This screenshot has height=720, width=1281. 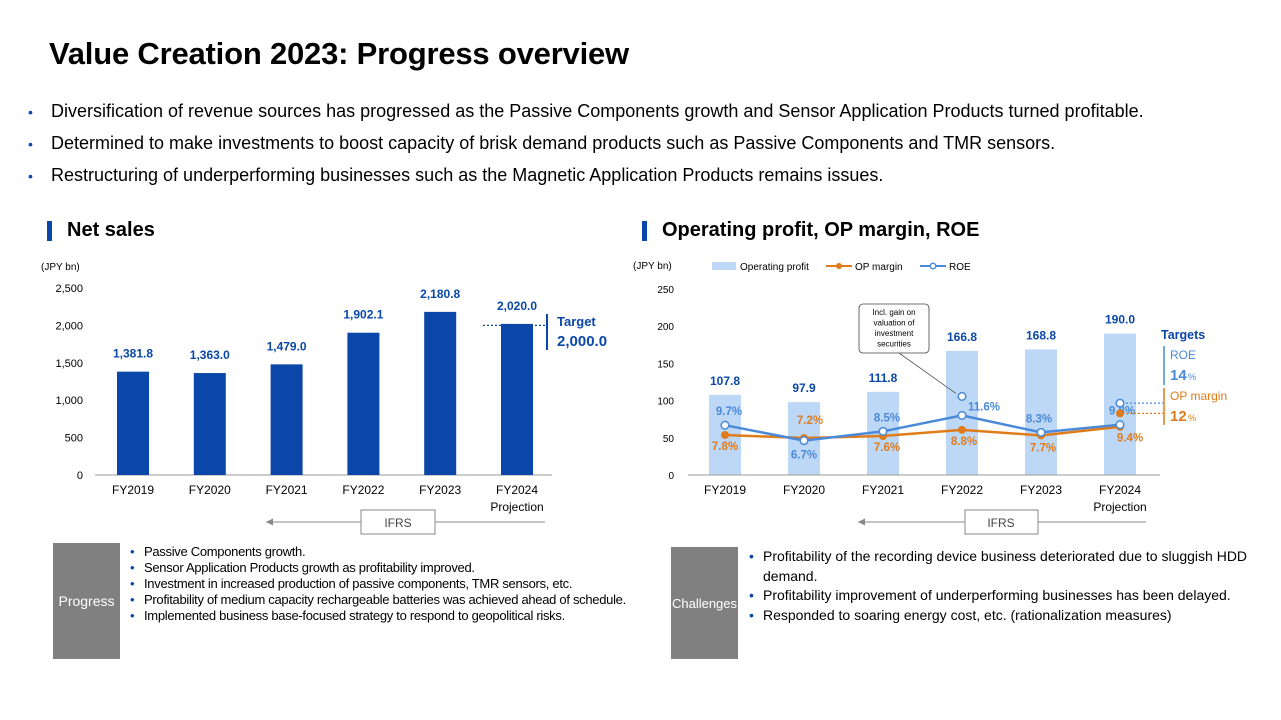 I want to click on y-tick-label: 1,000, so click(x=69, y=401).